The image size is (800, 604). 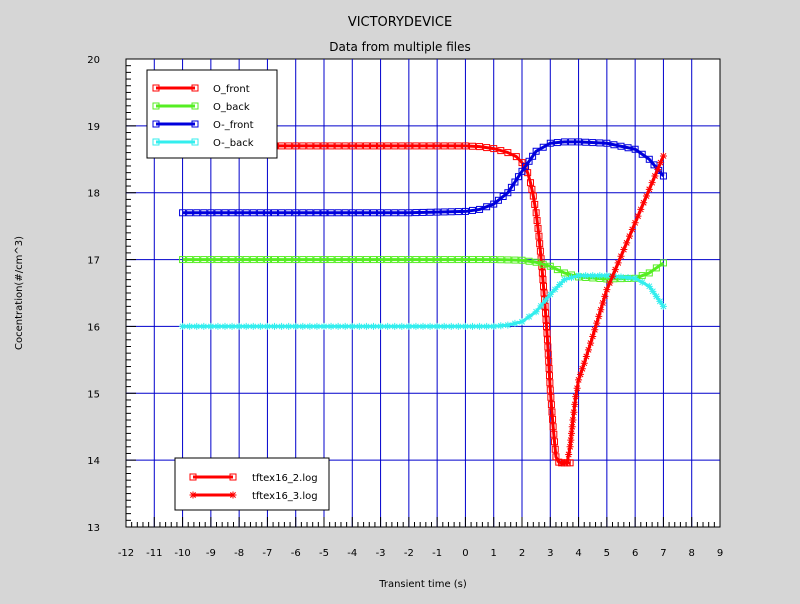 What do you see at coordinates (352, 553) in the screenshot?
I see `x-tick-label: -4` at bounding box center [352, 553].